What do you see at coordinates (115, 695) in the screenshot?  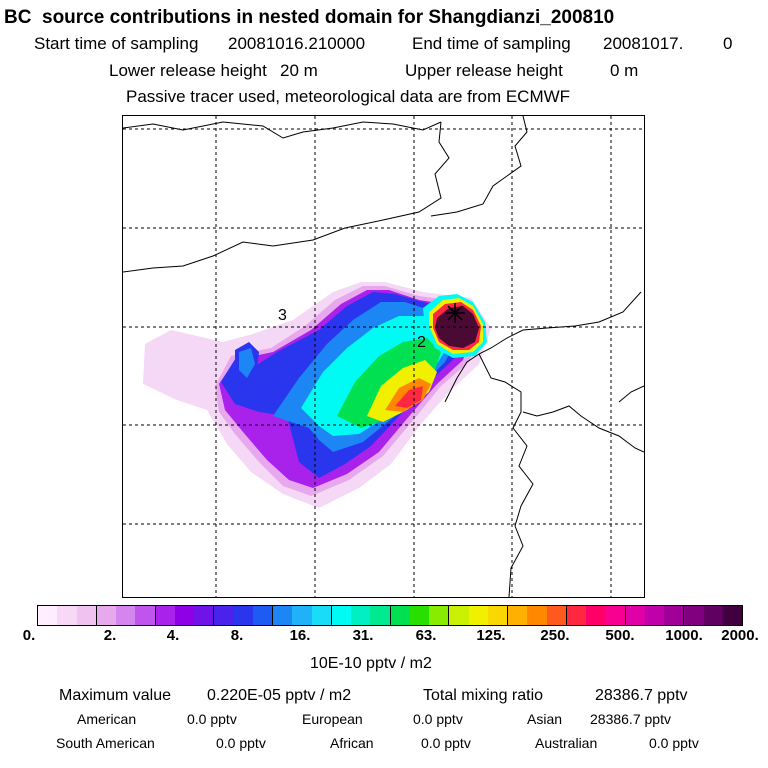 I see `max-value-label: Maximum value` at bounding box center [115, 695].